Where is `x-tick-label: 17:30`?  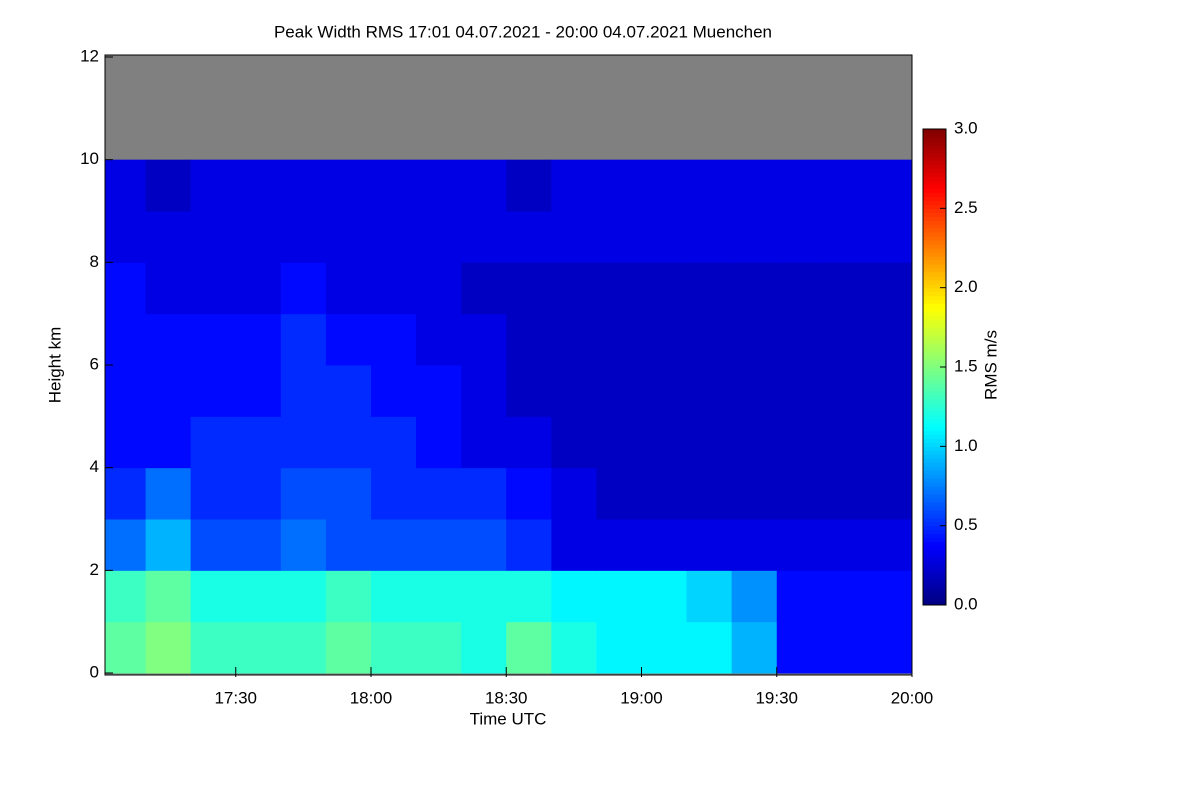
x-tick-label: 17:30 is located at coordinates (235, 697).